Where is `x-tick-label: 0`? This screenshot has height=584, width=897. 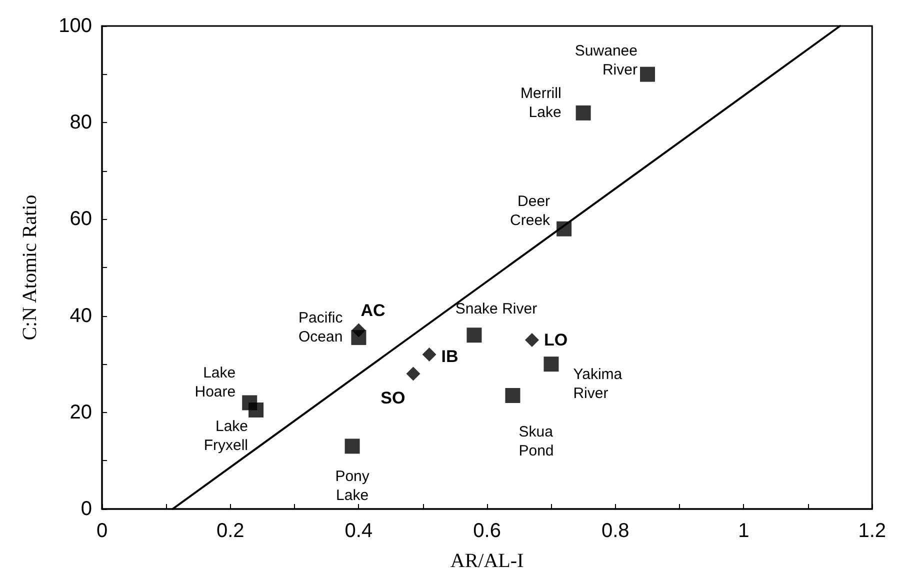 x-tick-label: 0 is located at coordinates (102, 531).